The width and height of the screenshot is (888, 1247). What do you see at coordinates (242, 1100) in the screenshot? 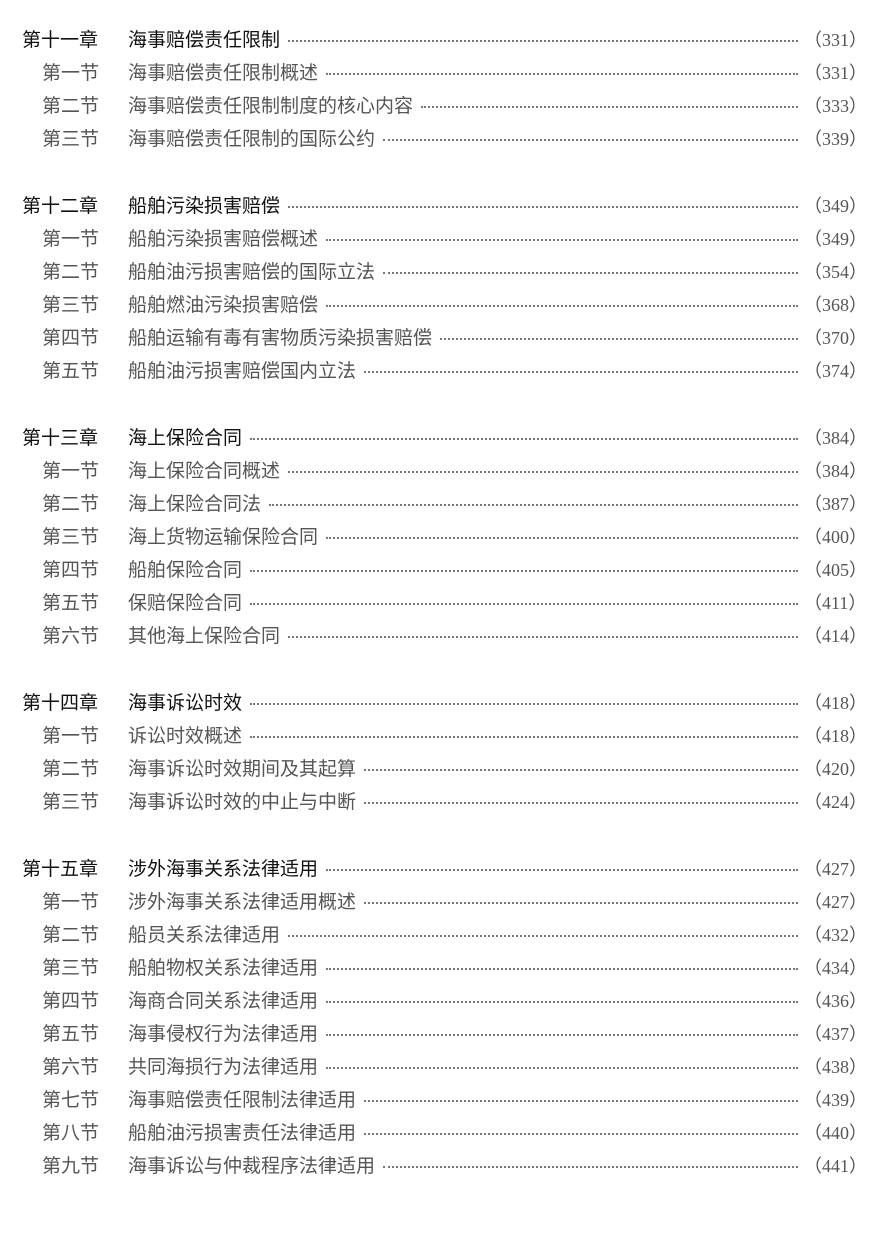
I see `entry-title: 海事赔偿责任限制法律适用` at bounding box center [242, 1100].